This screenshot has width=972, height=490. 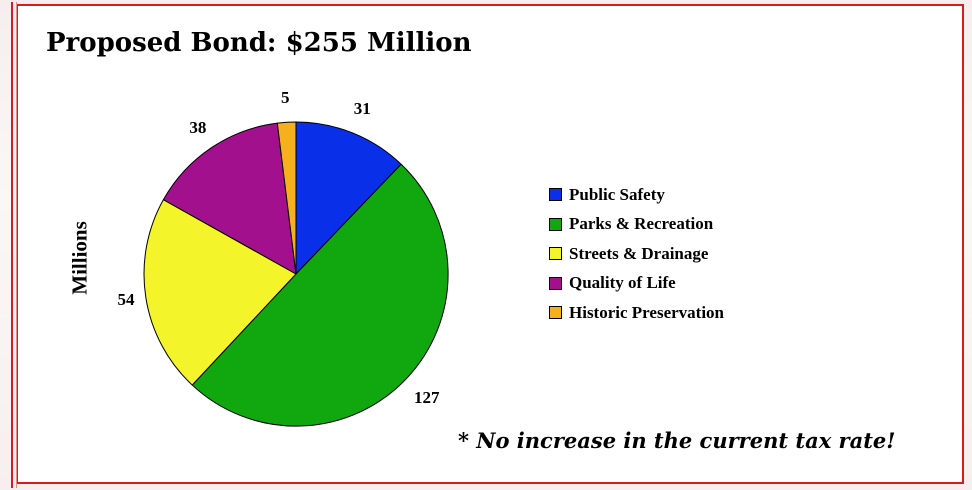 I want to click on legend-label: Historic Preservation, so click(x=647, y=312).